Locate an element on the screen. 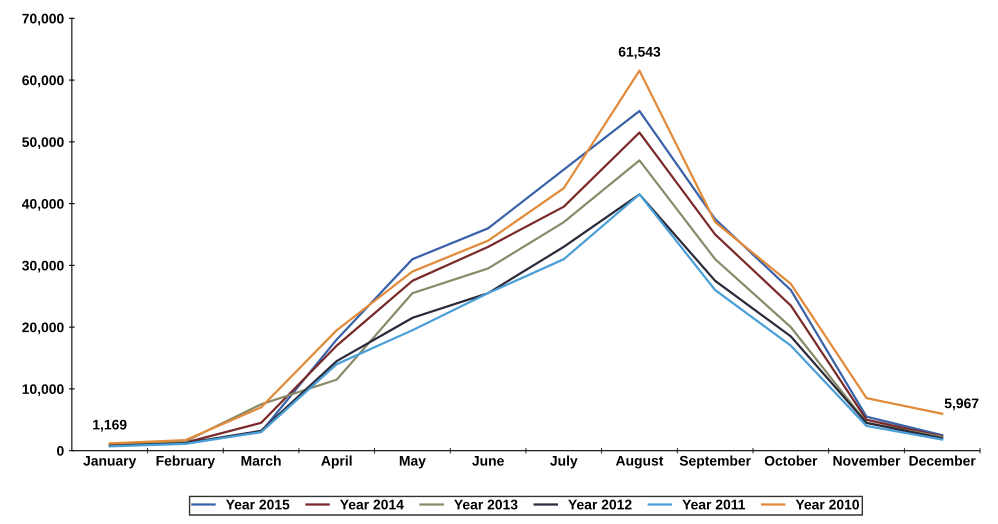 The image size is (998, 524). legend-label: Year 2015 is located at coordinates (258, 505).